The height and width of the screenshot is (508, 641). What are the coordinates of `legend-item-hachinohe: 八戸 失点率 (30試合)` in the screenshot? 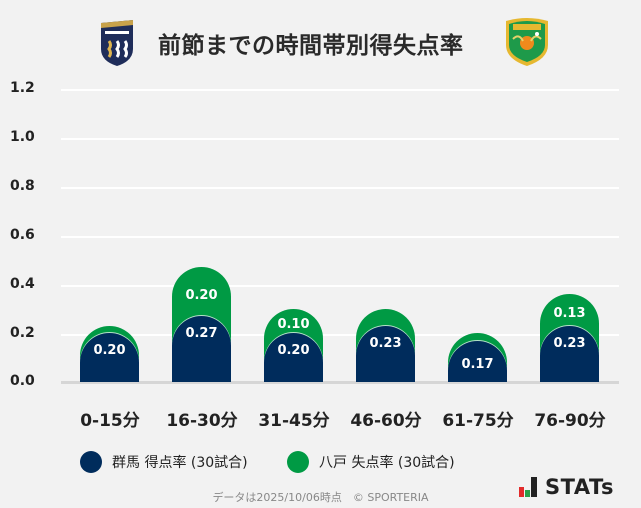 It's located at (371, 462).